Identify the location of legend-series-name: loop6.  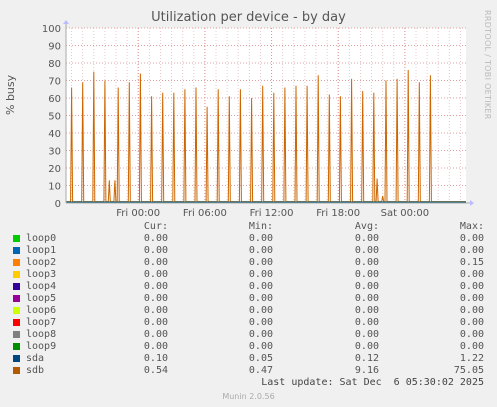
(41, 310).